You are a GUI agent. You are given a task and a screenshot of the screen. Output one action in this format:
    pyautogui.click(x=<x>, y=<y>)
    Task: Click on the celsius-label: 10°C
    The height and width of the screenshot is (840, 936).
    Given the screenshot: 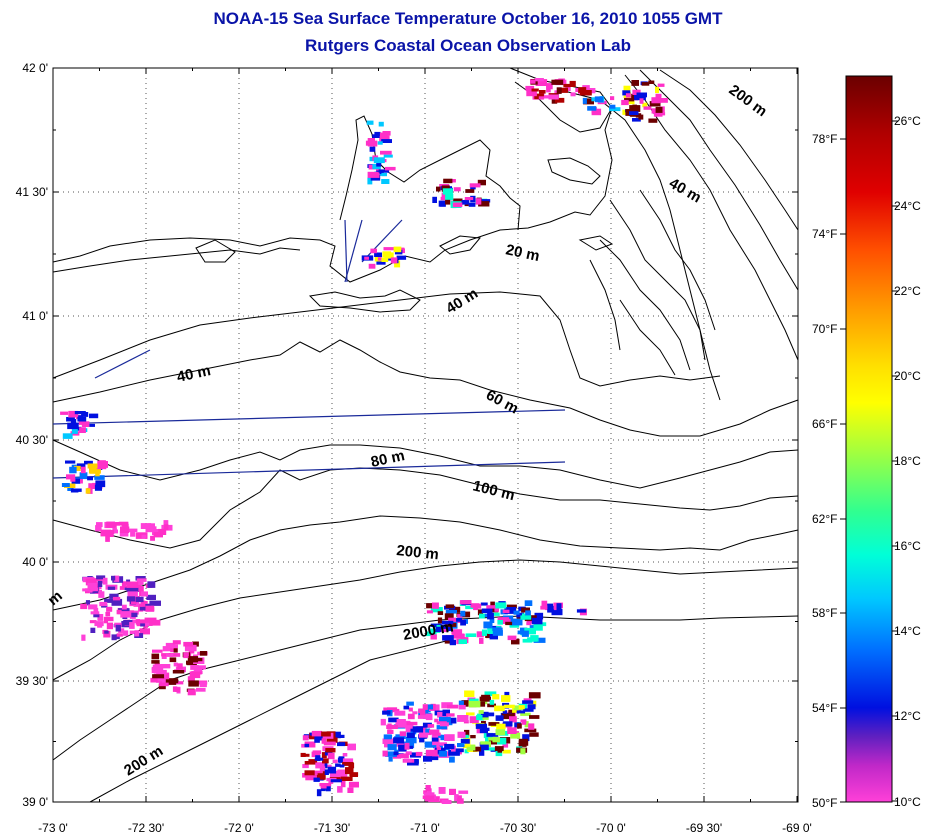 What is the action you would take?
    pyautogui.click(x=907, y=802)
    